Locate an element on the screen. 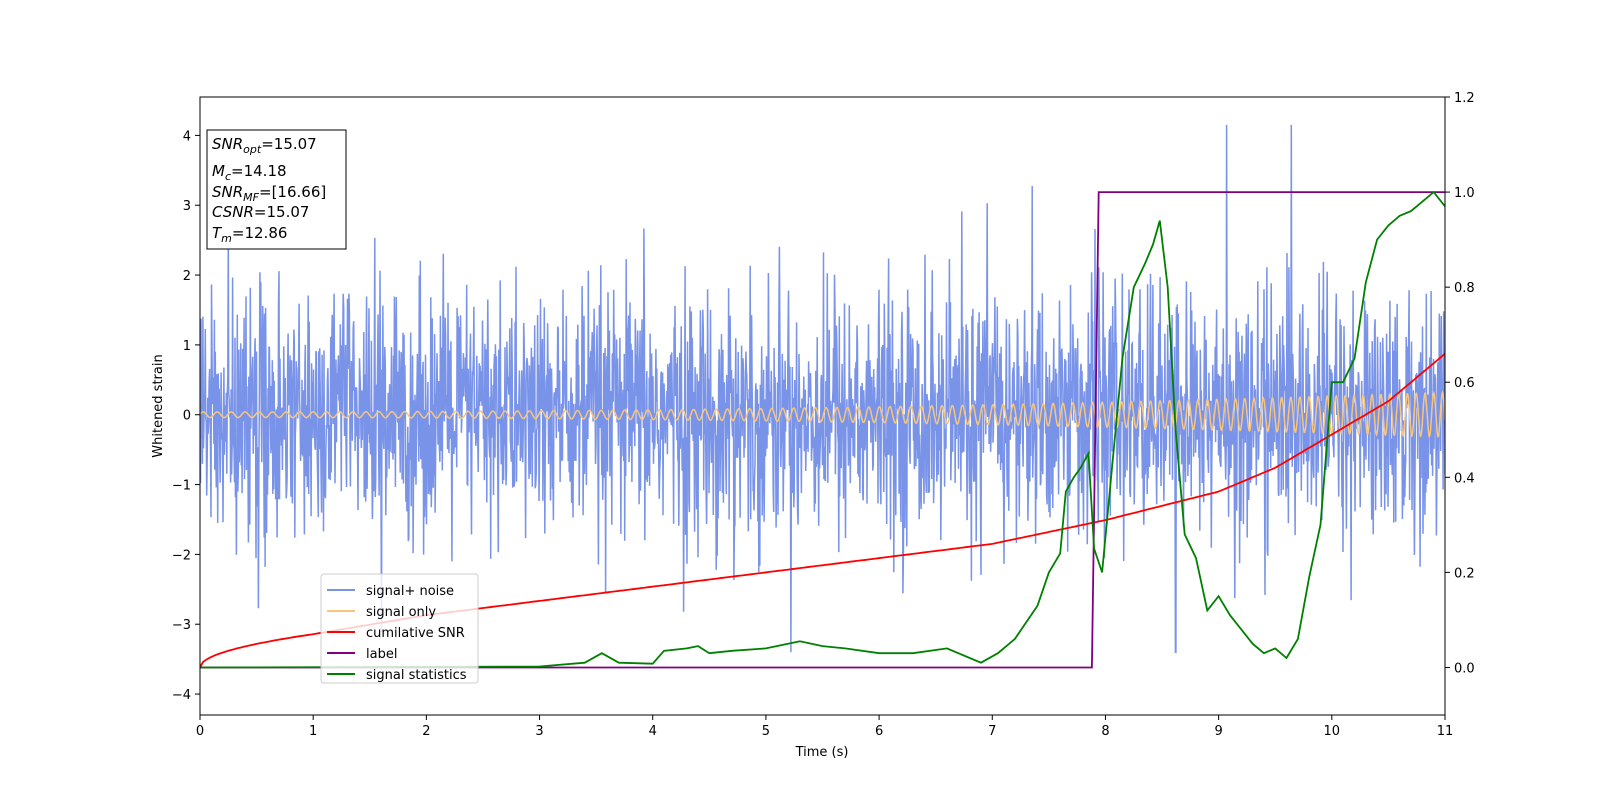  annotation-line: SNRMF=[16.66] is located at coordinates (269, 193).